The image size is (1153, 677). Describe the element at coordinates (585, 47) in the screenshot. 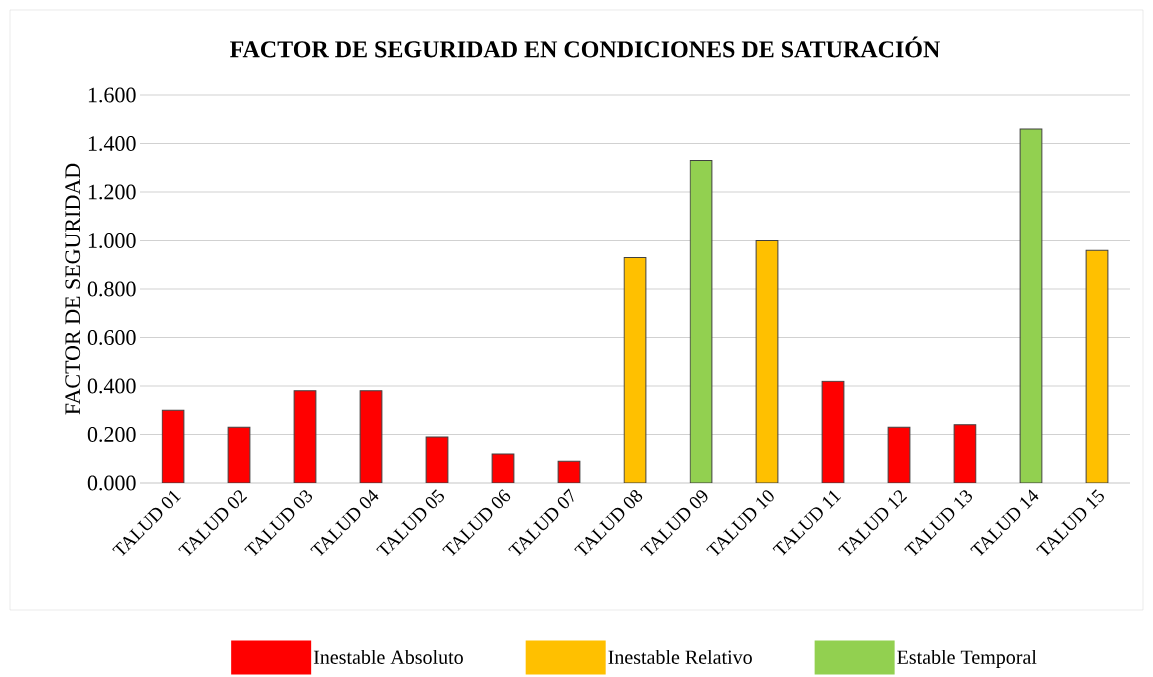

I see `chart-title: FACTOR DE SEGURIDAD EN CONDICIONES DE SATURACIÓN` at that location.